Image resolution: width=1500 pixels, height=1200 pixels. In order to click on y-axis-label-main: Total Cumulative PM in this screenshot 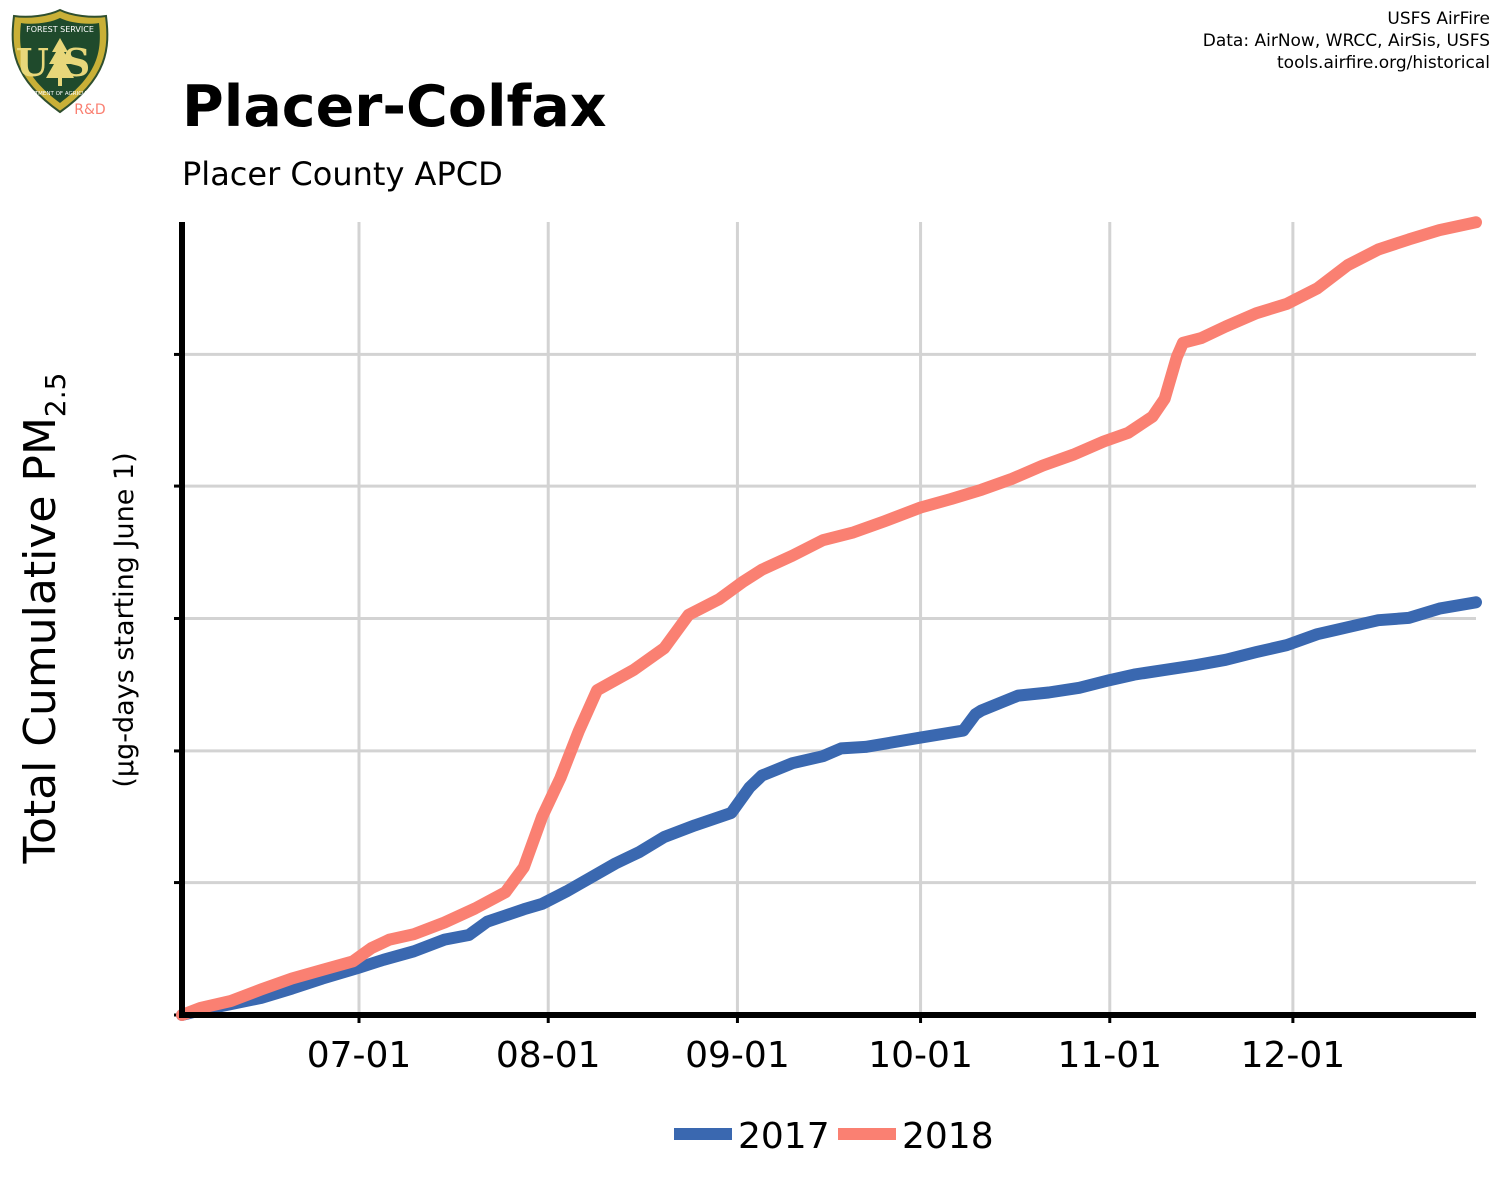, I will do `click(40, 640)`.